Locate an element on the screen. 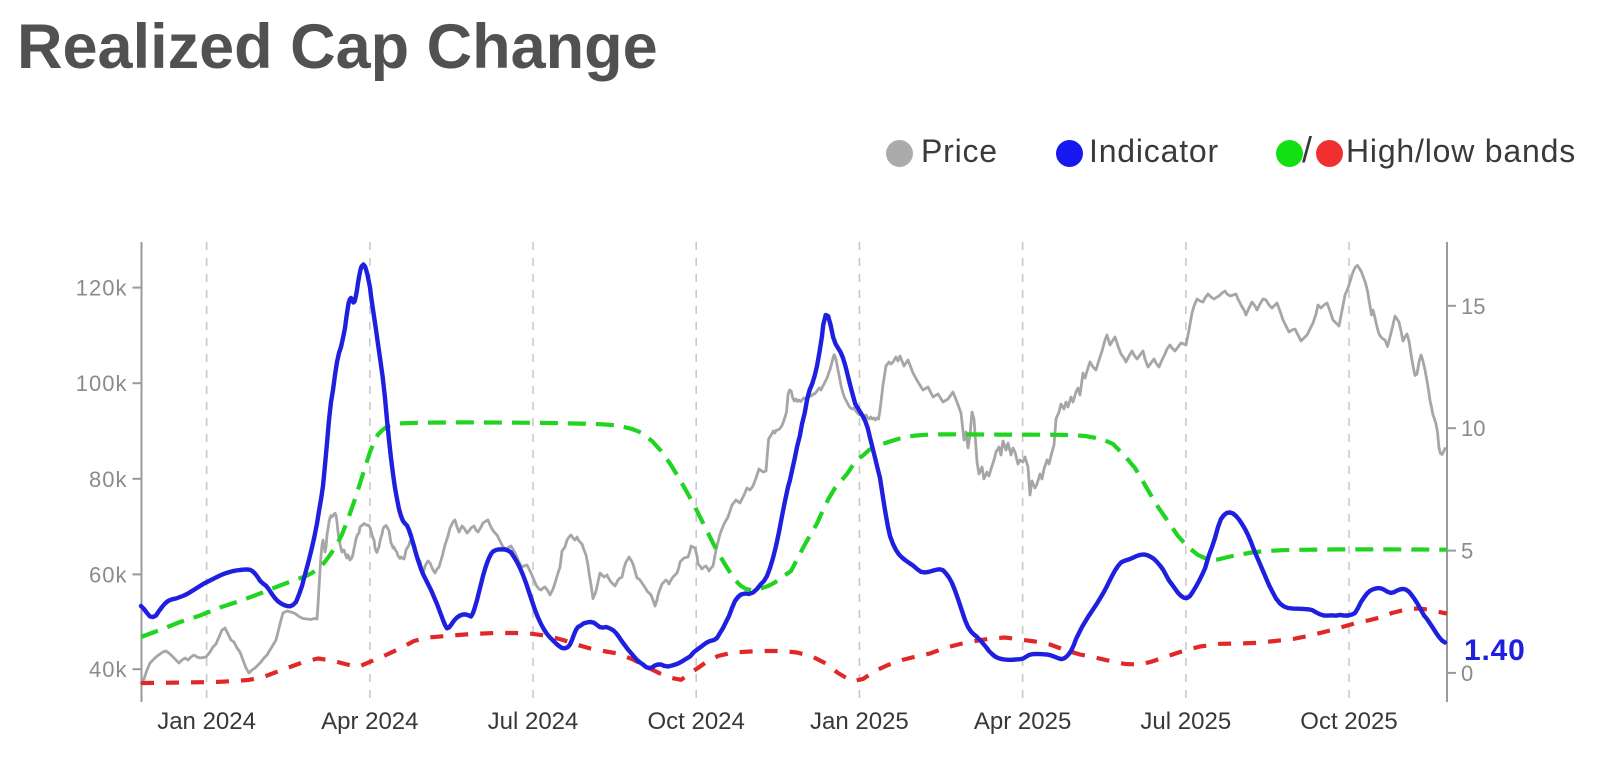  svg-text: 40k is located at coordinates (108, 669).